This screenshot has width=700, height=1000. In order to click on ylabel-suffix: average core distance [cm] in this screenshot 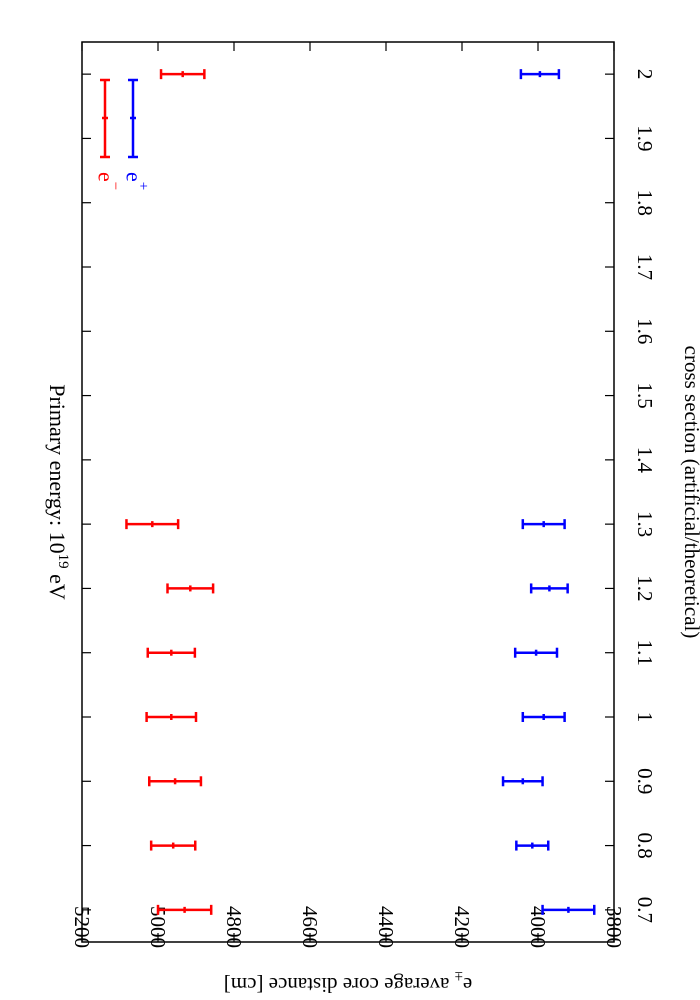, I will do `click(339, 985)`.